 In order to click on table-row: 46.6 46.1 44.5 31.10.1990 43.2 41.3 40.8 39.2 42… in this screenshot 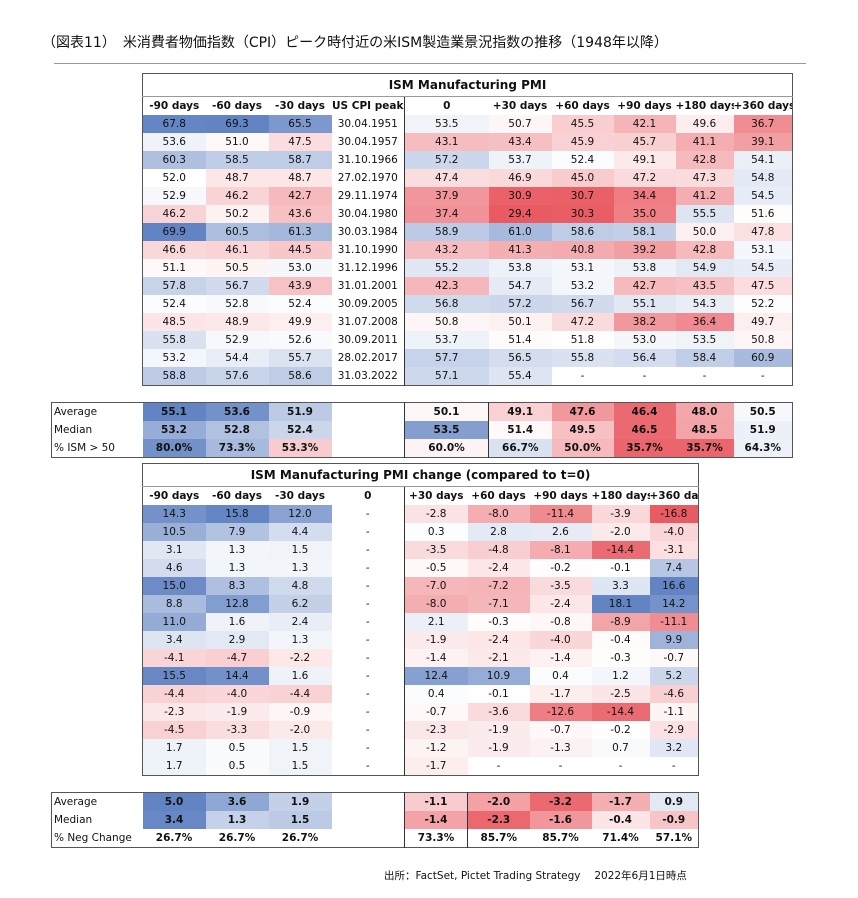, I will do `click(467, 250)`.